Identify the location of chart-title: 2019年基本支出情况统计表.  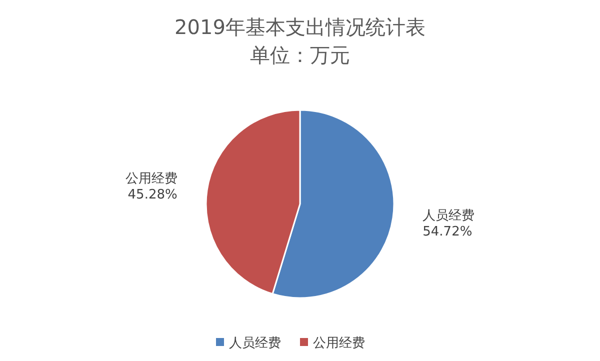
(300, 27).